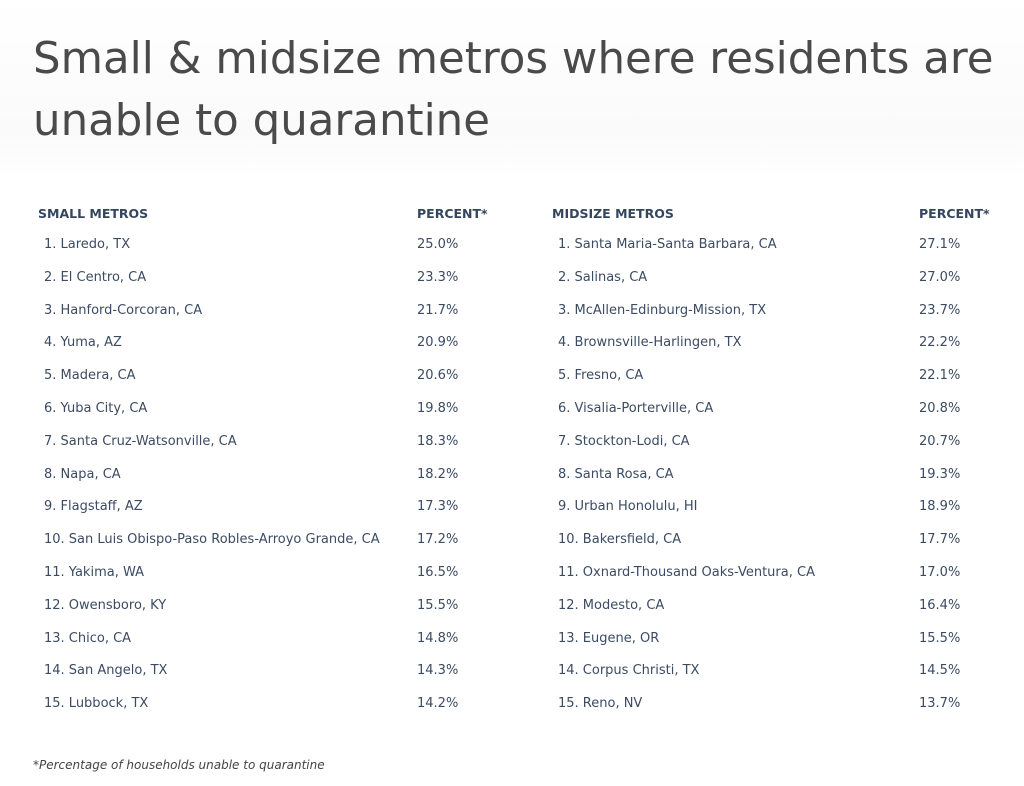 This screenshot has width=1024, height=786. What do you see at coordinates (636, 408) in the screenshot?
I see `metro-name-cell: 6. Visalia-Porterville, CA` at bounding box center [636, 408].